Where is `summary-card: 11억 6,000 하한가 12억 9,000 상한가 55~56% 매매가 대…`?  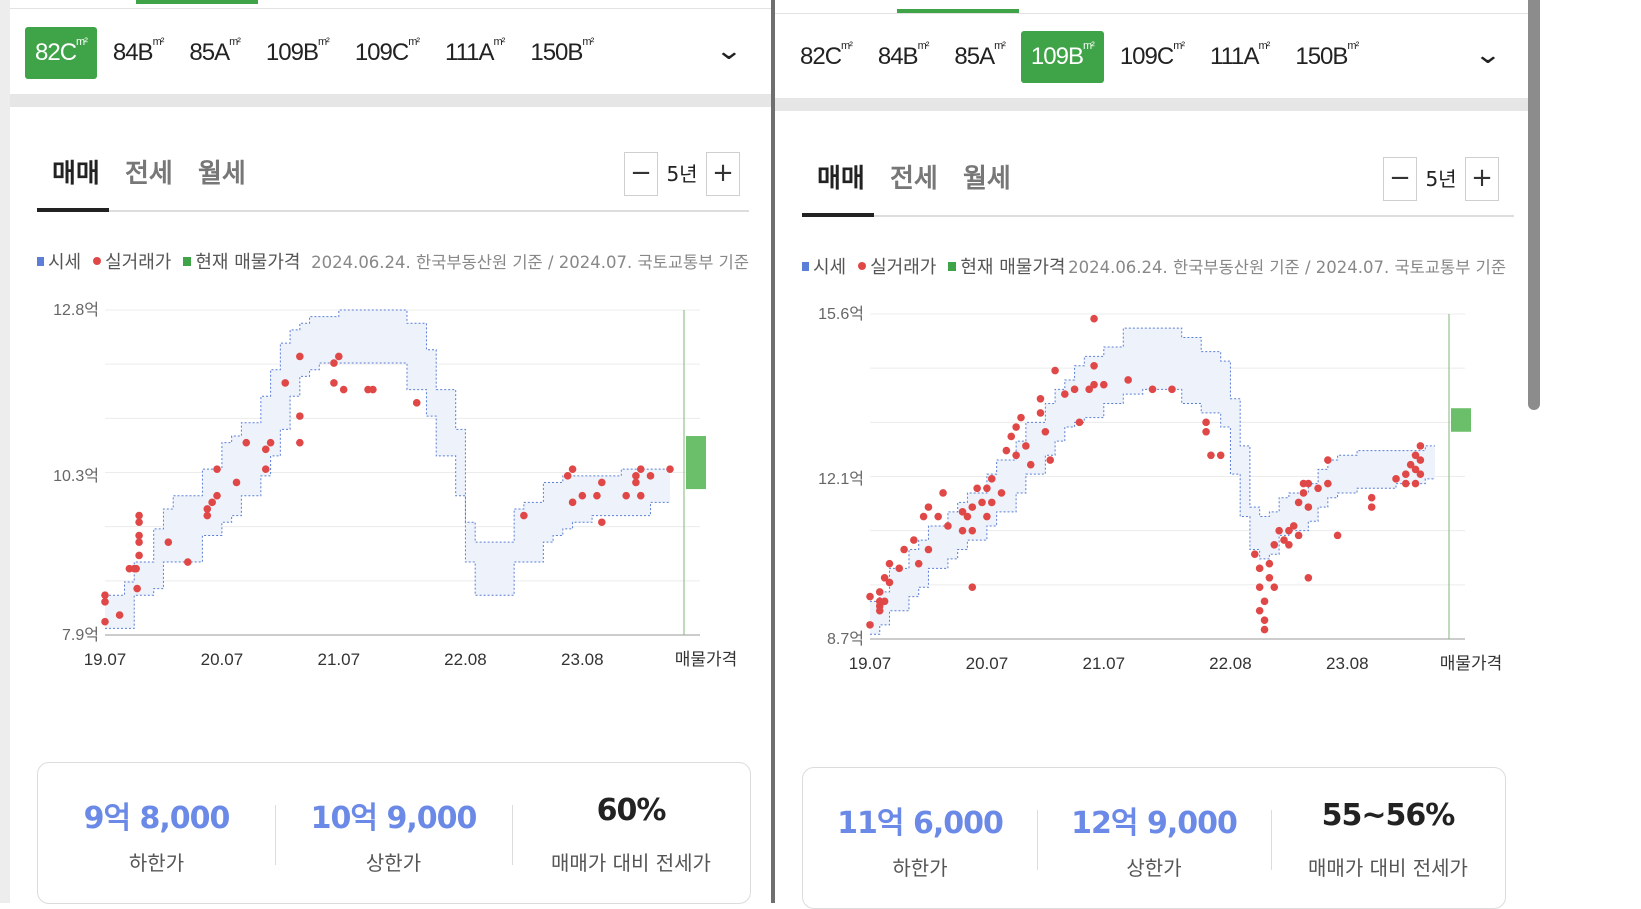 summary-card: 11억 6,000 하한가 12억 9,000 상한가 55~56% 매매가 대… is located at coordinates (1154, 838).